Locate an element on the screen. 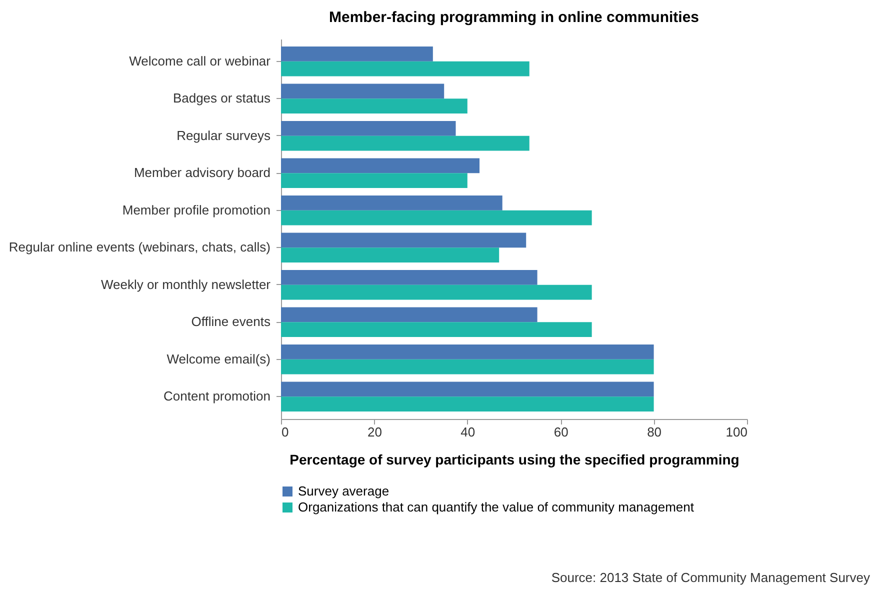 This screenshot has width=879, height=601. y-tick-label: Badges or status is located at coordinates (221, 98).